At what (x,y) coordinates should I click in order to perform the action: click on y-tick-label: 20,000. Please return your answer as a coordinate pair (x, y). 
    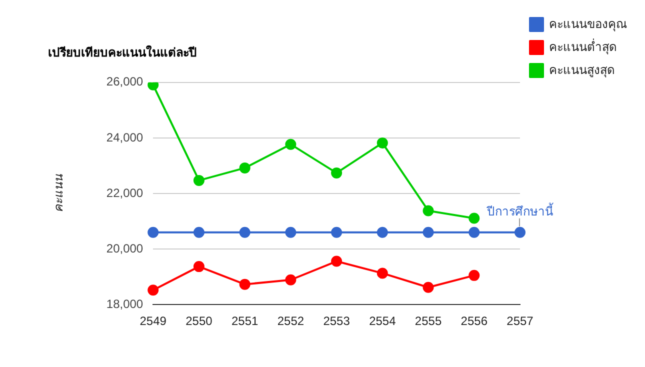
    Looking at the image, I should click on (125, 248).